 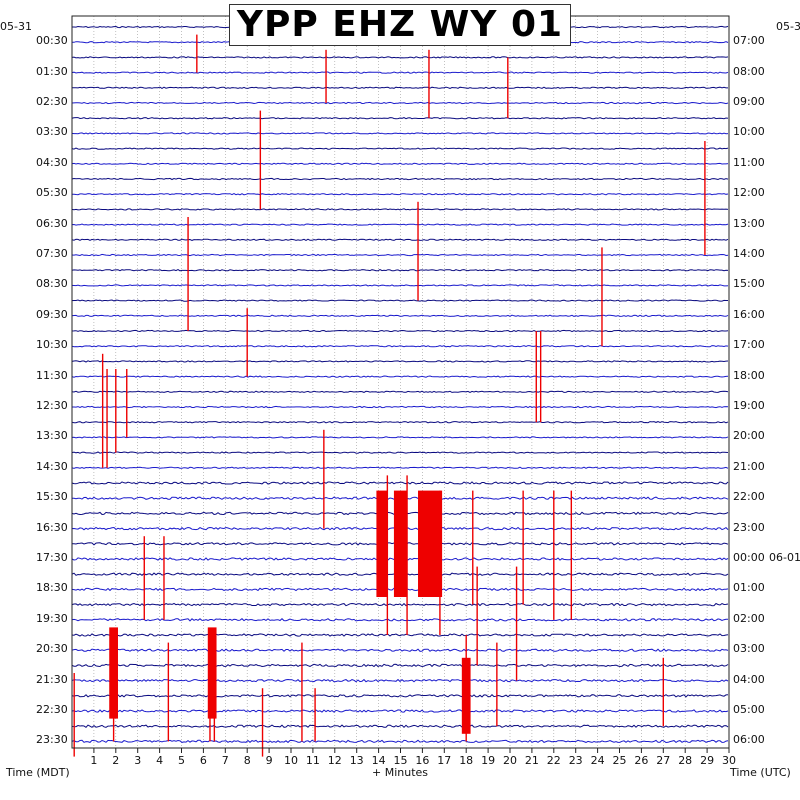 What do you see at coordinates (749, 618) in the screenshot?
I see `right-time-label: 02:00` at bounding box center [749, 618].